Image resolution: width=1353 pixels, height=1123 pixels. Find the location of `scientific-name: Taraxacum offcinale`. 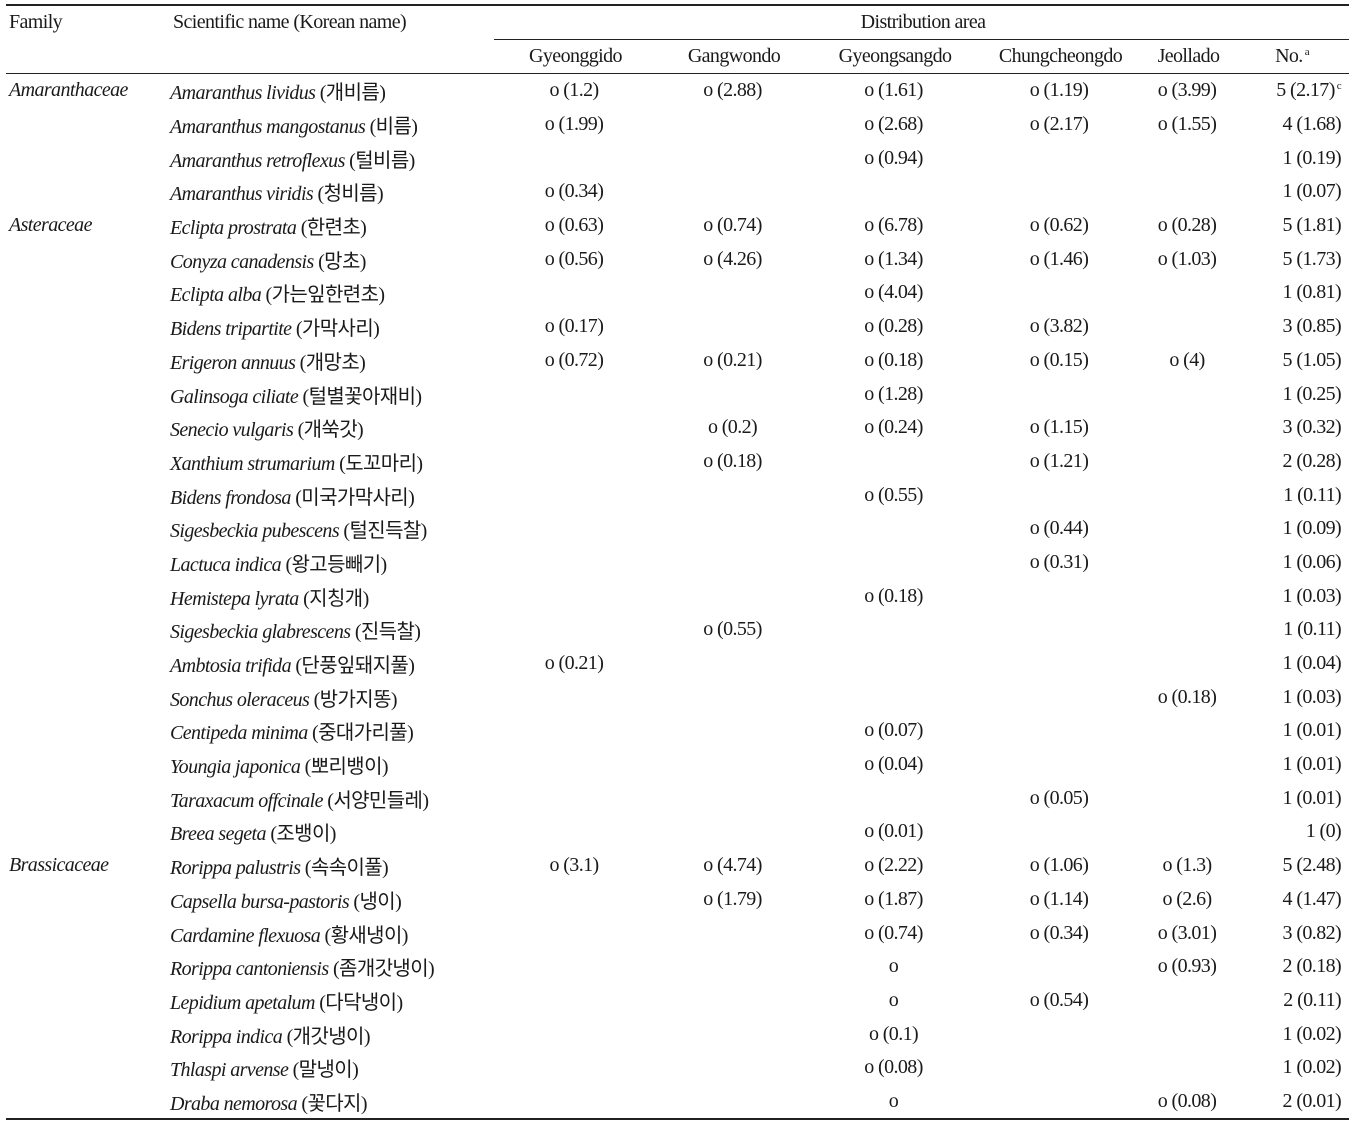

scientific-name: Taraxacum offcinale is located at coordinates (246, 800).